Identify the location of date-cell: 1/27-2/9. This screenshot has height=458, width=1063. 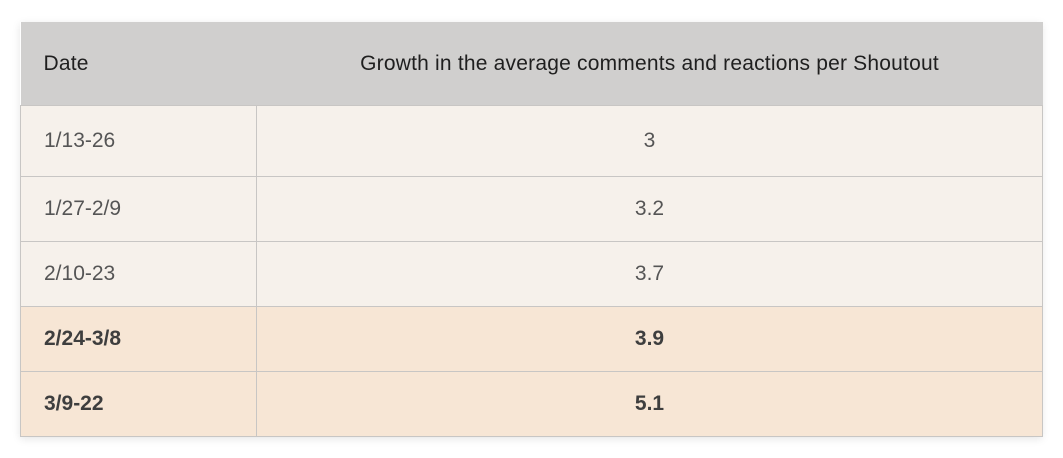
(138, 209).